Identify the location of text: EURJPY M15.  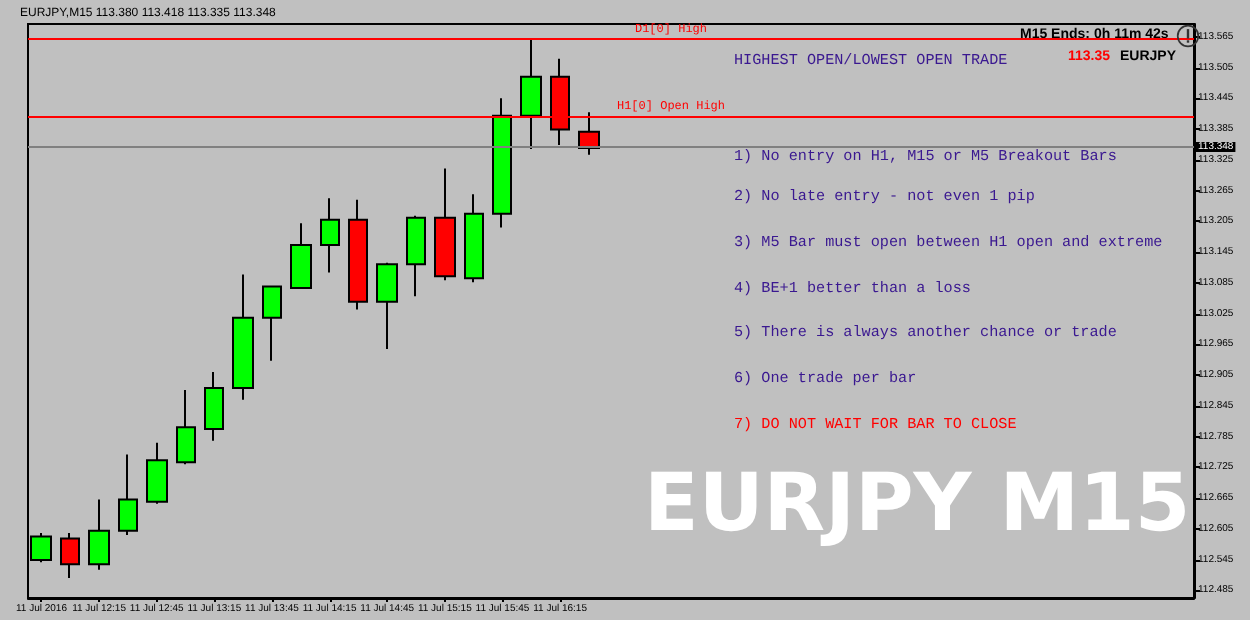
(917, 504).